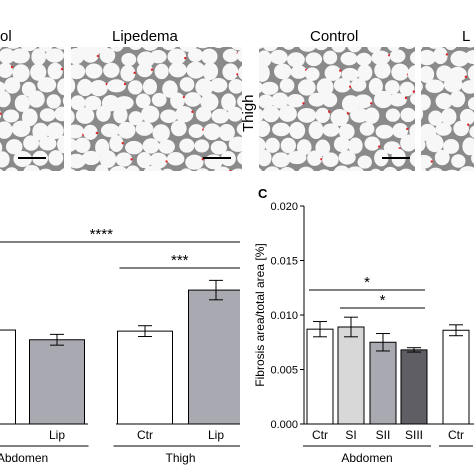  Describe the element at coordinates (284, 371) in the screenshot. I see `y-tick-label: 0.005` at that location.